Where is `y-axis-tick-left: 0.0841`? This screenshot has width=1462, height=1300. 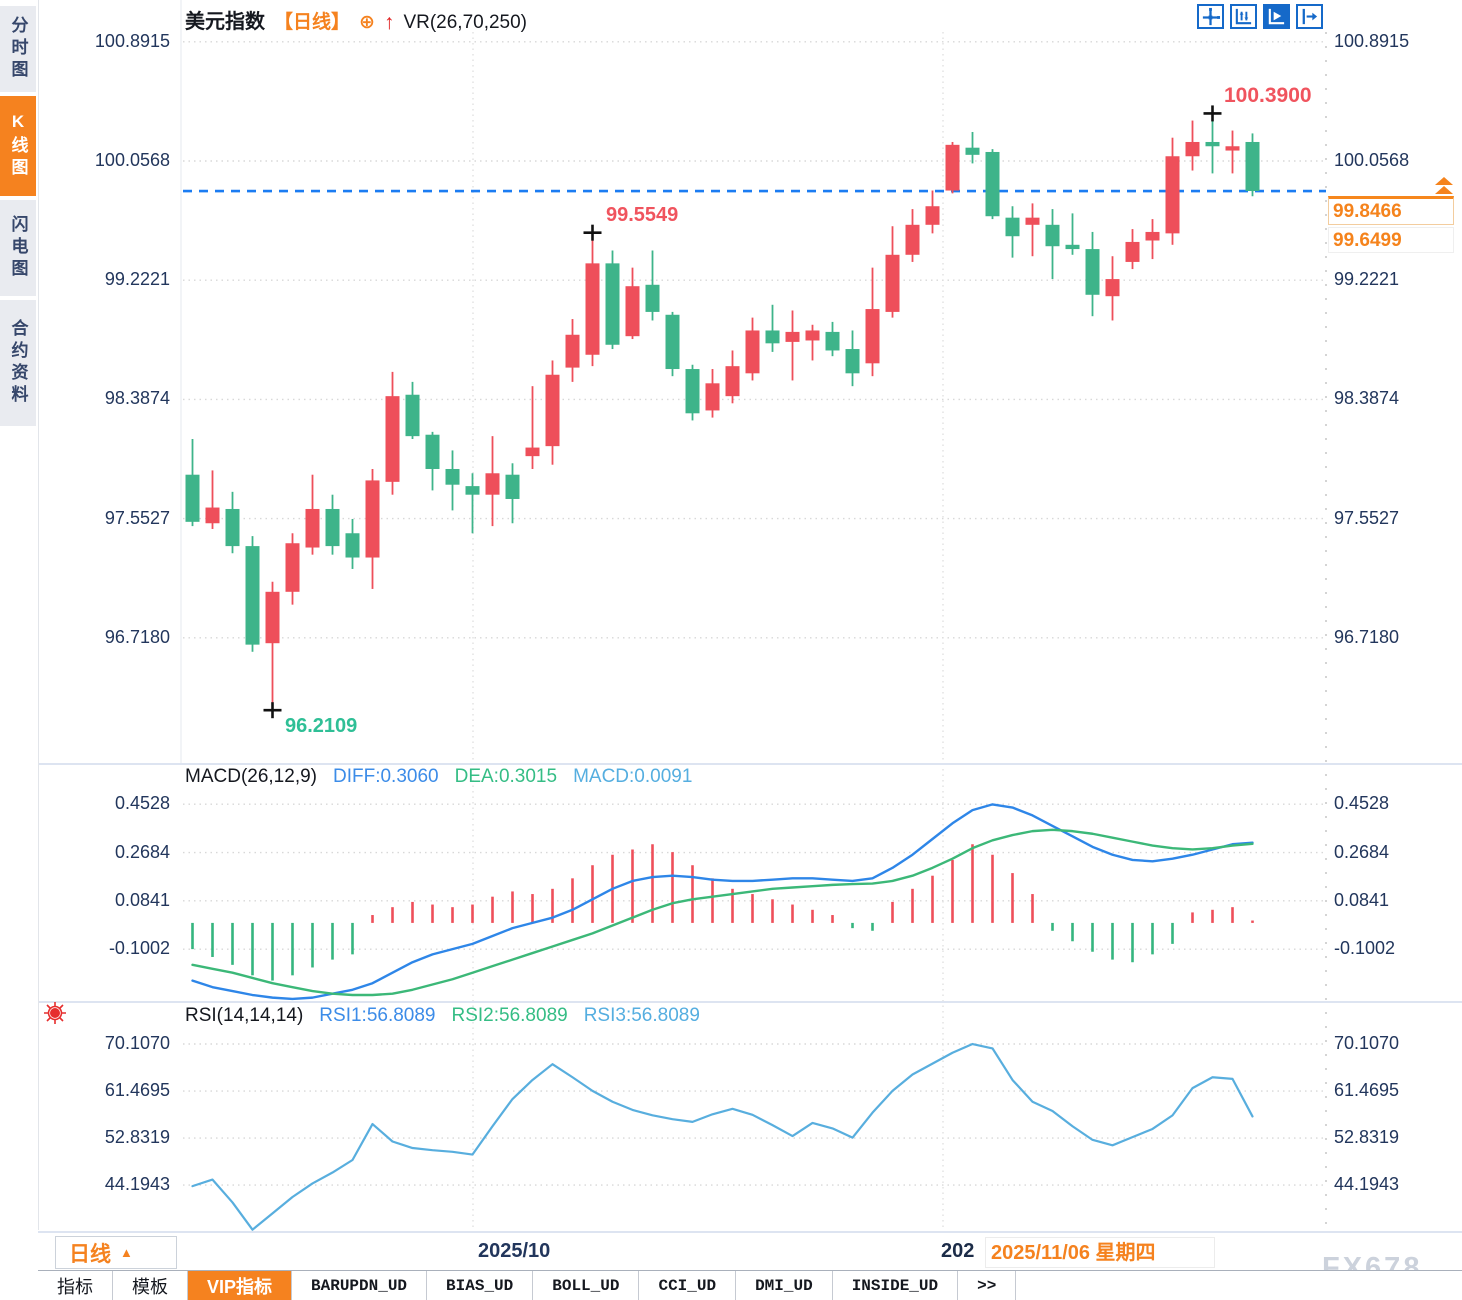
y-axis-tick-left: 0.0841 is located at coordinates (142, 899).